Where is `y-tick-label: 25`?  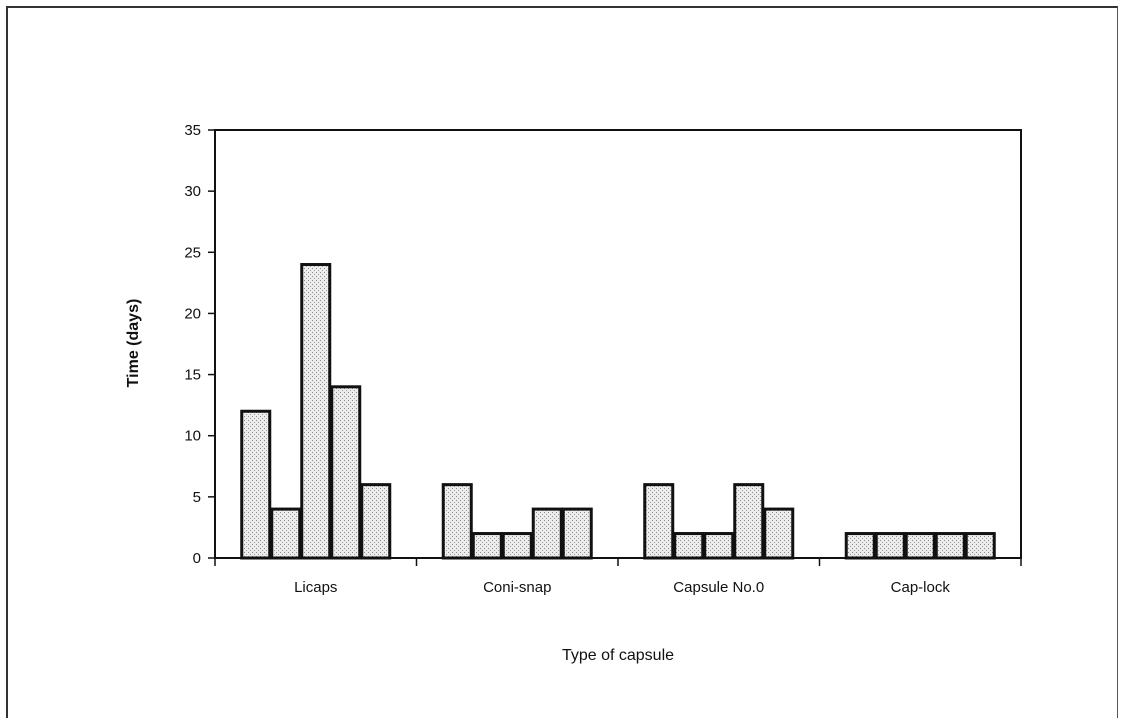
y-tick-label: 25 is located at coordinates (192, 252).